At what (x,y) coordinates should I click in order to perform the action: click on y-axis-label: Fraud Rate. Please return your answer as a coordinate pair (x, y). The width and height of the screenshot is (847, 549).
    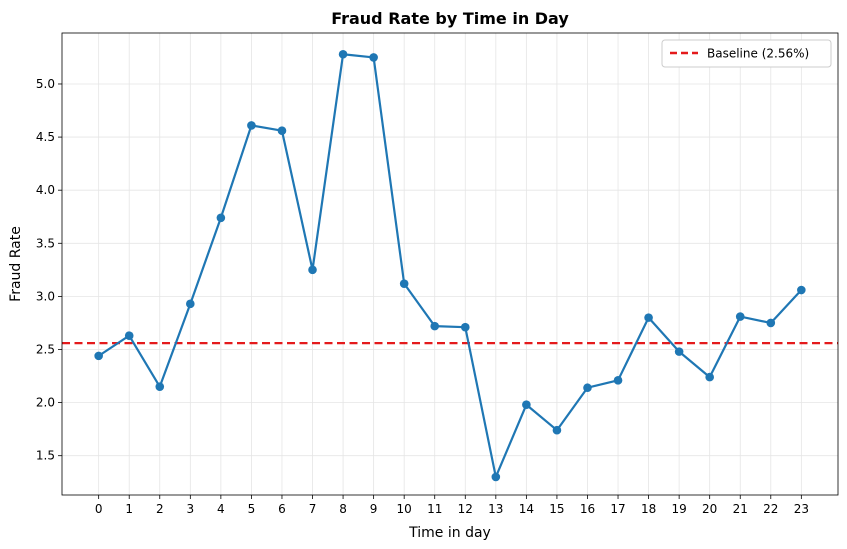
    Looking at the image, I should click on (16, 264).